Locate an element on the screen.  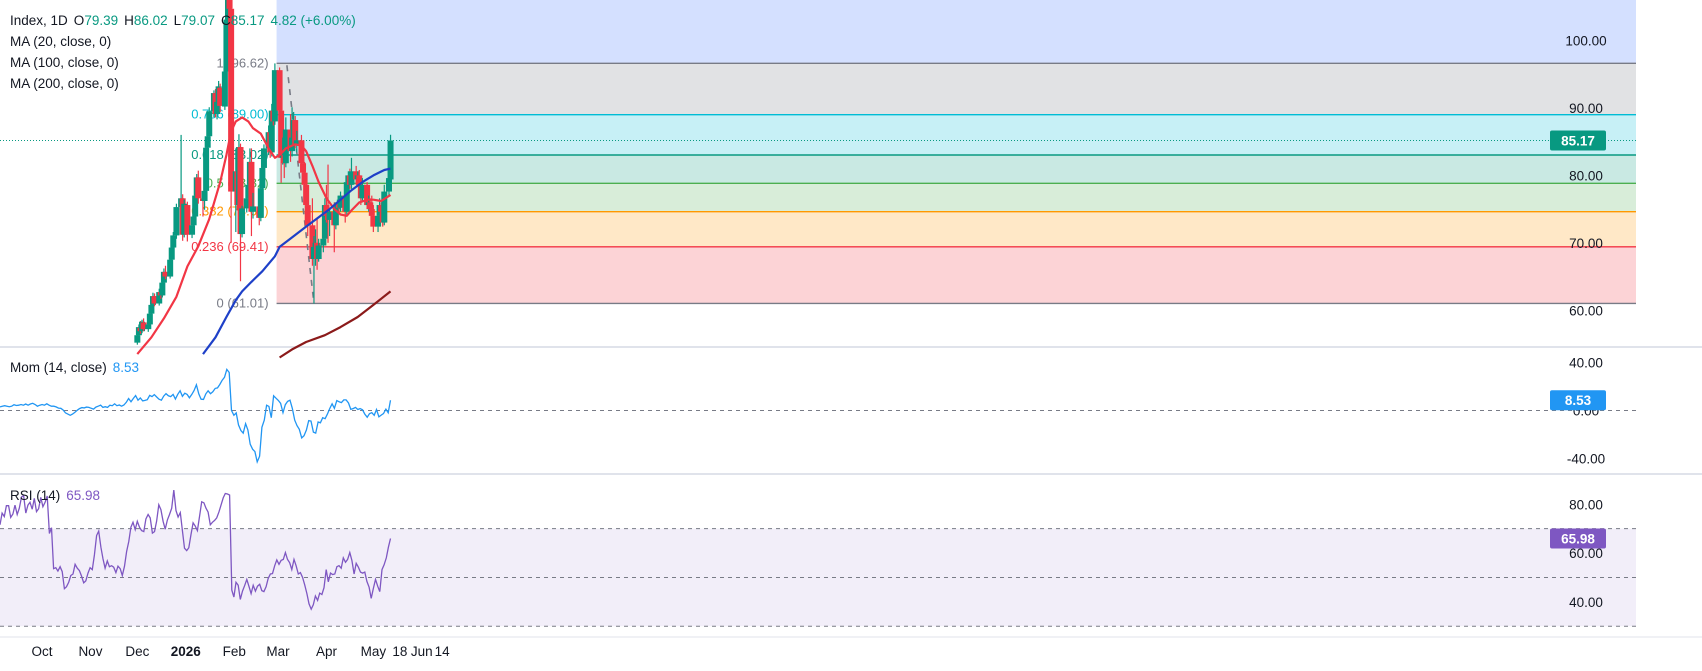
time-axis-tick: Dec is located at coordinates (137, 651).